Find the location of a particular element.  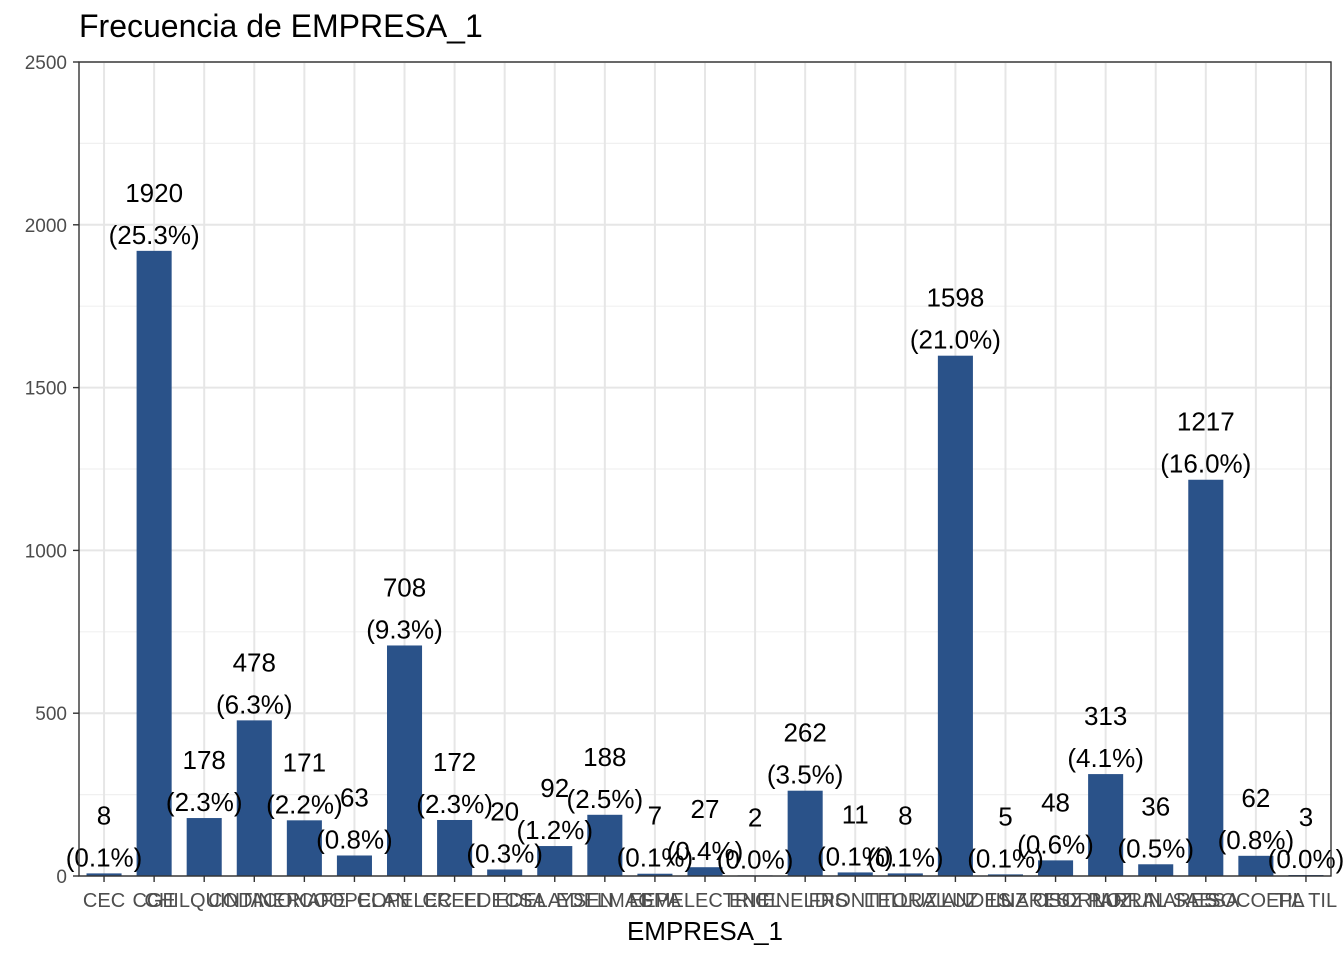

data-label-count: 3 is located at coordinates (1306, 817).